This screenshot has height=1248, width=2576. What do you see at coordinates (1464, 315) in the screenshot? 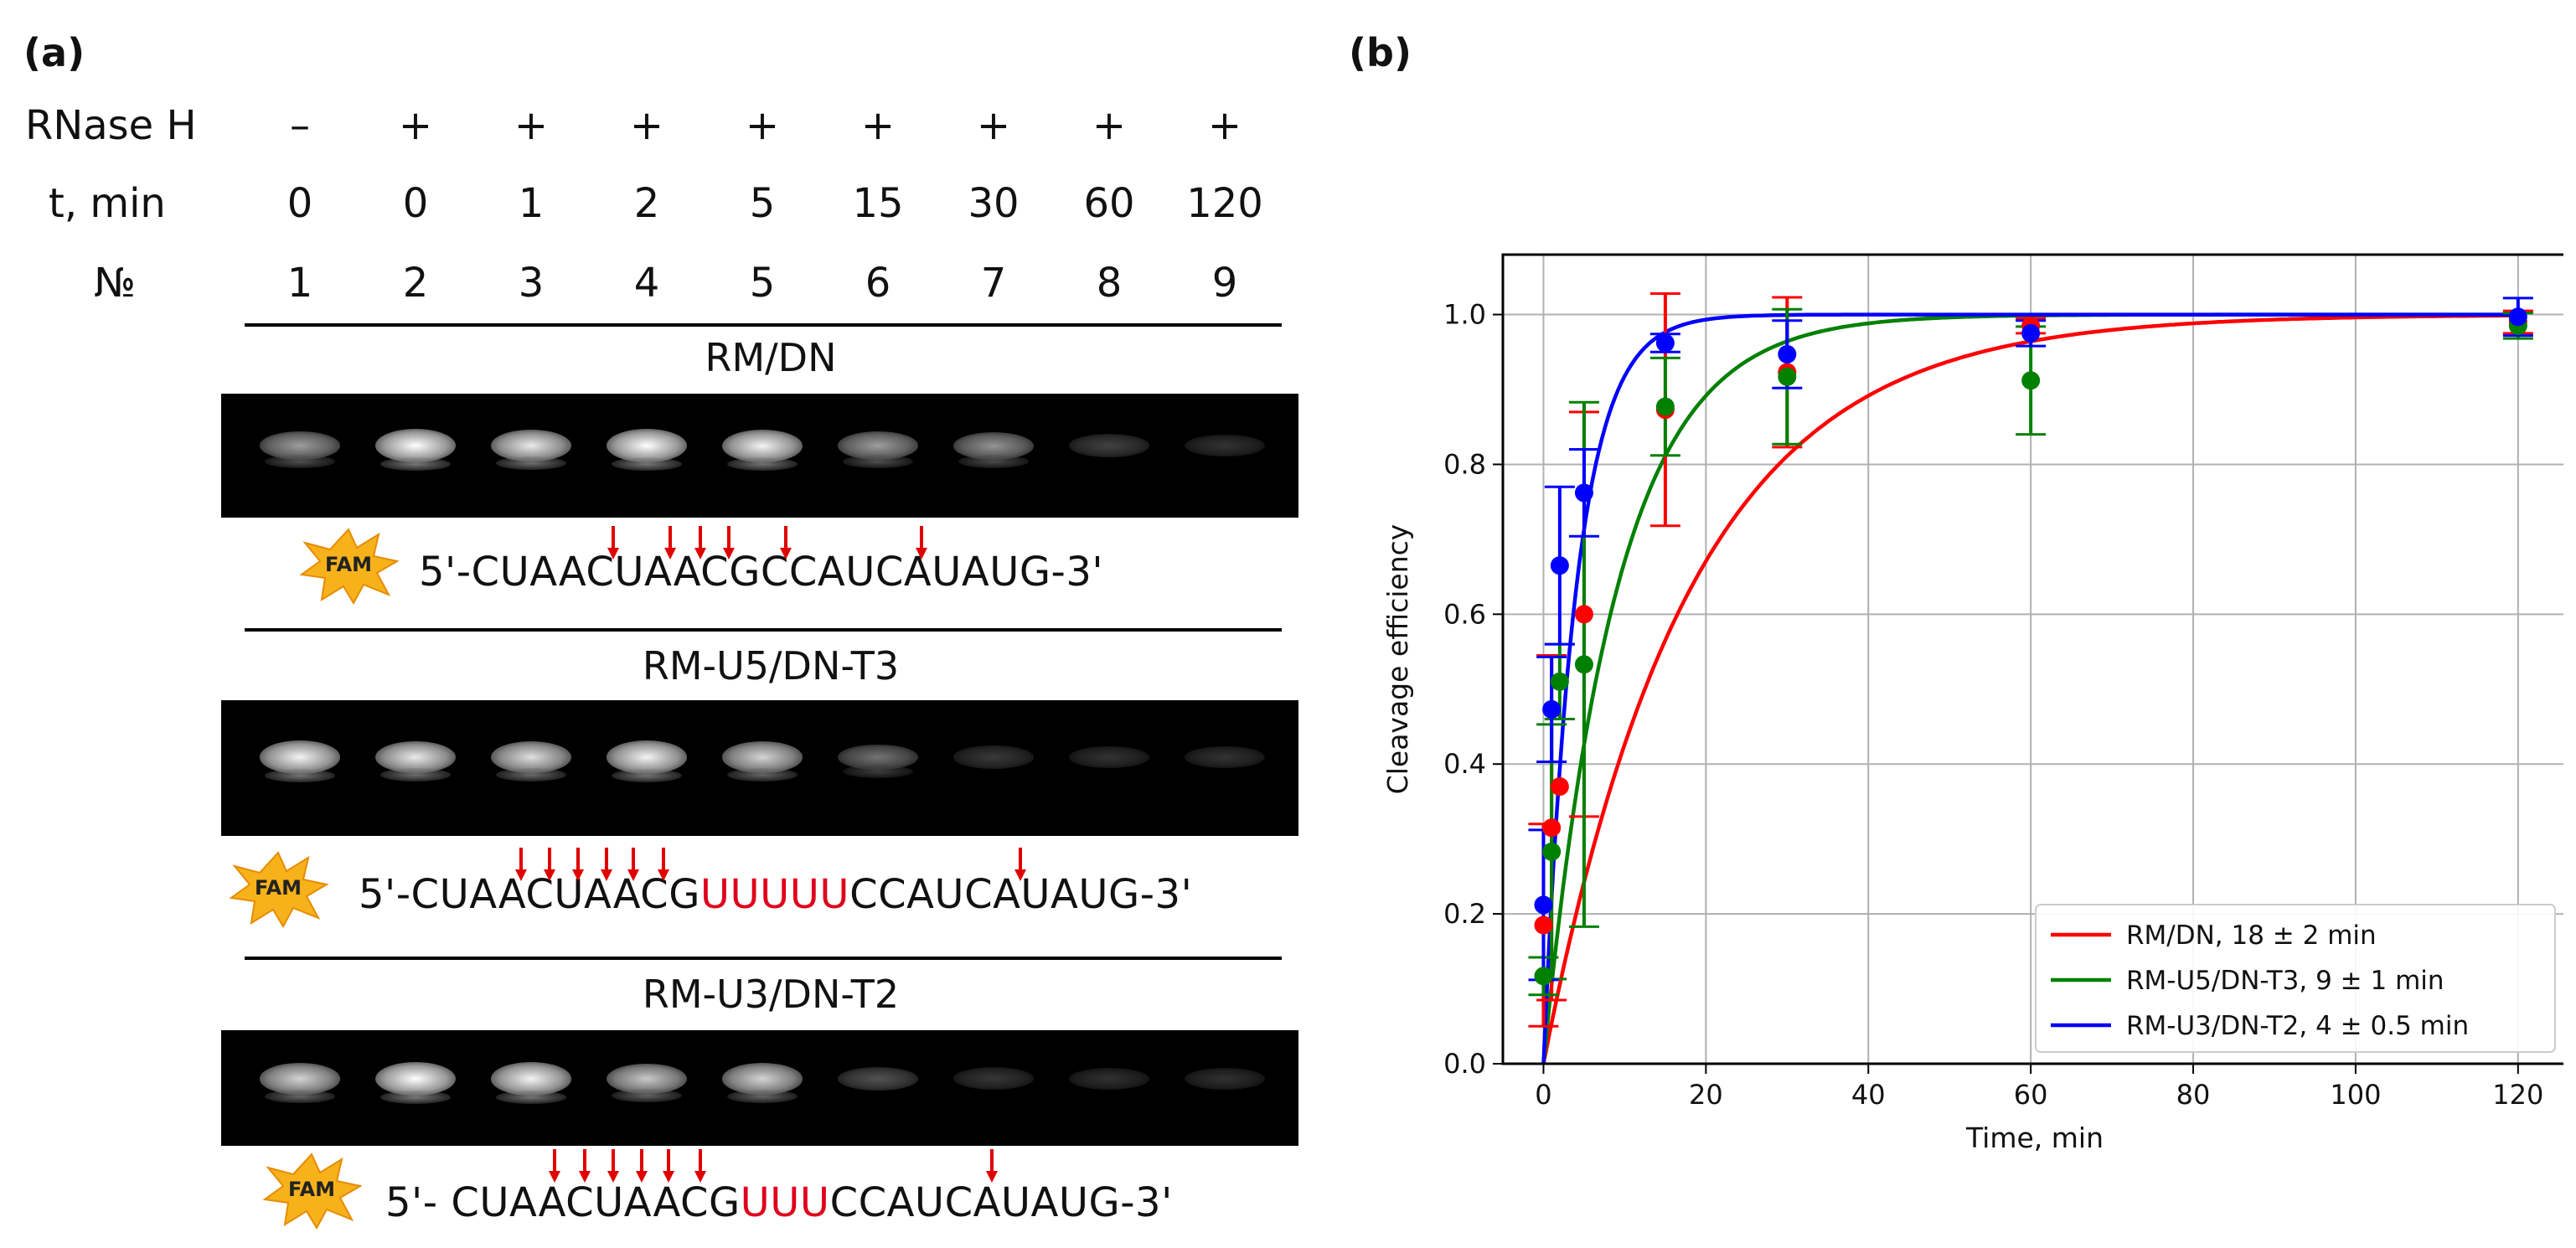
I see `y-tick-label: 1.0` at bounding box center [1464, 315].